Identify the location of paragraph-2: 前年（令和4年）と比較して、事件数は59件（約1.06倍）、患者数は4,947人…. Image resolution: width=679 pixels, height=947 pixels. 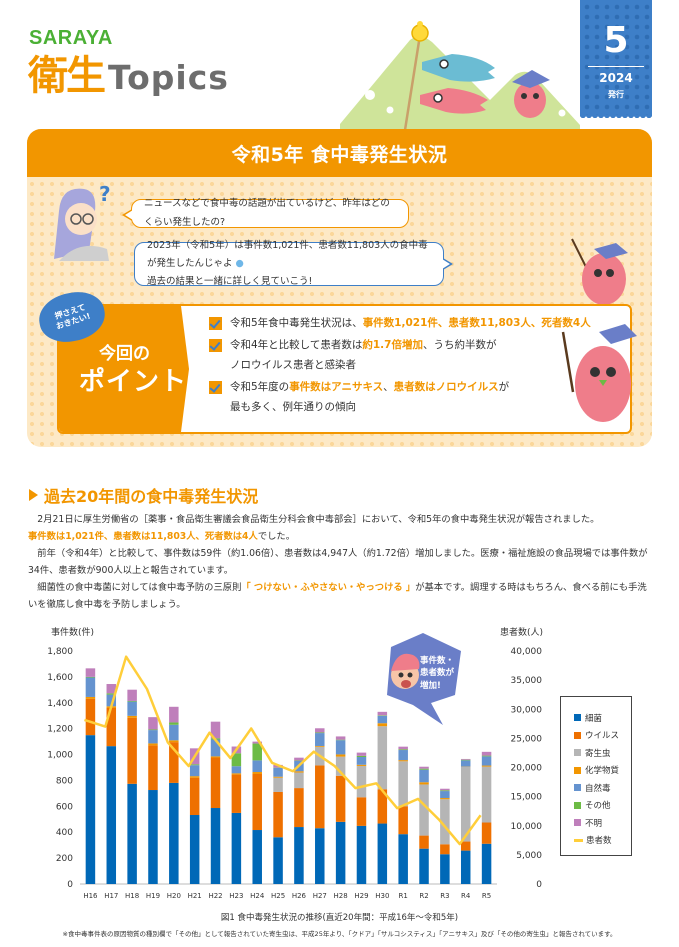
(338, 562).